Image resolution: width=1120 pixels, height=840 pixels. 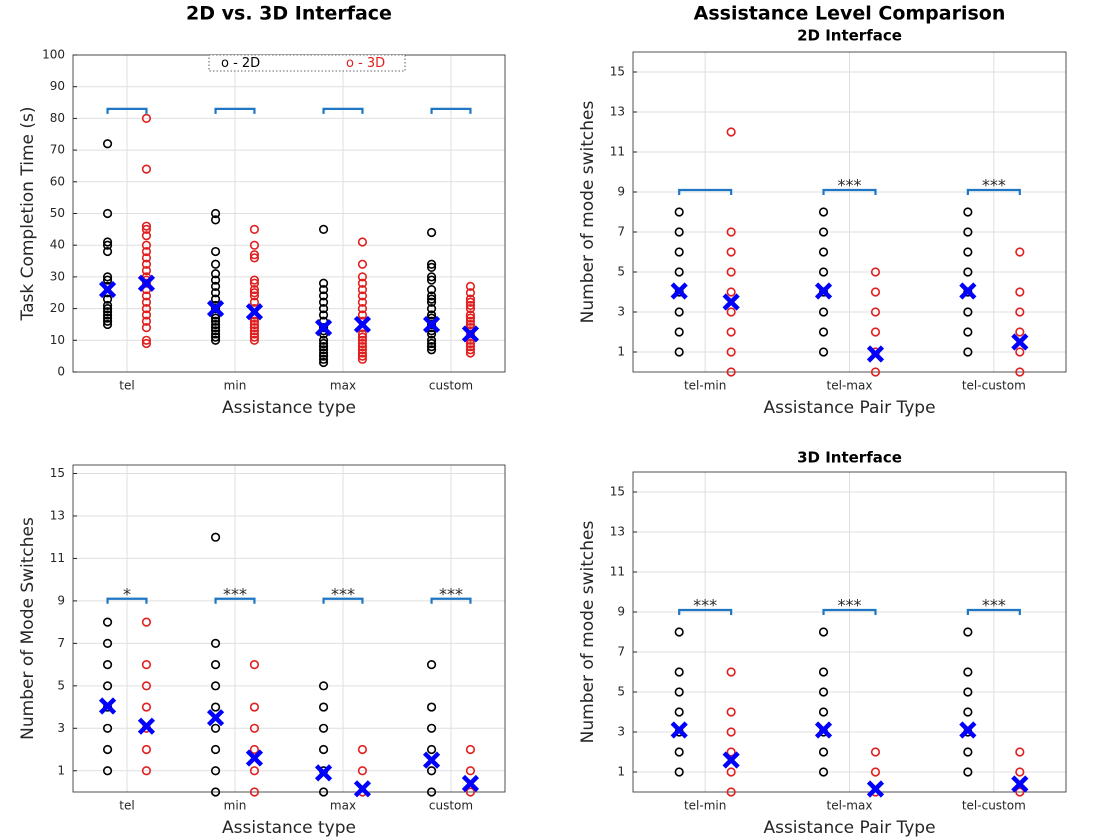 I want to click on x-tick-label: max, so click(x=343, y=806).